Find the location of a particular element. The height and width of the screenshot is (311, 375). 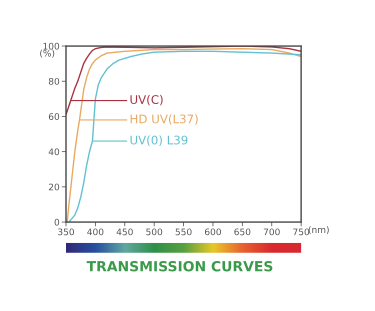

x-tick-label: 500 is located at coordinates (154, 232).